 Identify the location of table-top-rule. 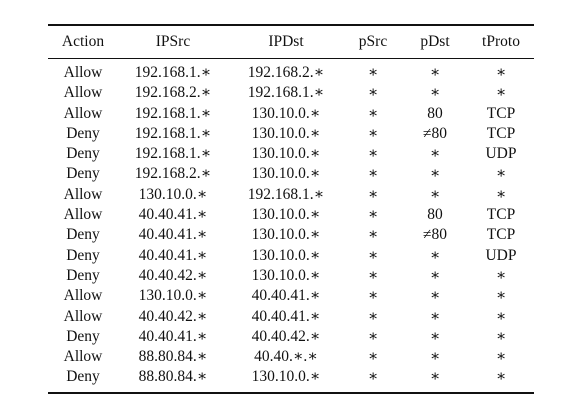
(291, 25).